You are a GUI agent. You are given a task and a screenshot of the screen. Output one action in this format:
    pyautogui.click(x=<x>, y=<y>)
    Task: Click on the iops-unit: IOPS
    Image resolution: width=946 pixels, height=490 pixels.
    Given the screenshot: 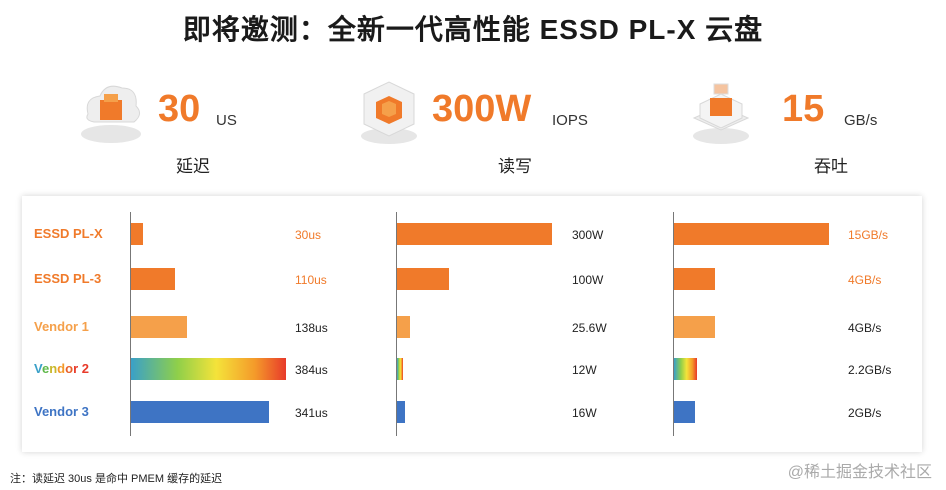 What is the action you would take?
    pyautogui.click(x=570, y=120)
    